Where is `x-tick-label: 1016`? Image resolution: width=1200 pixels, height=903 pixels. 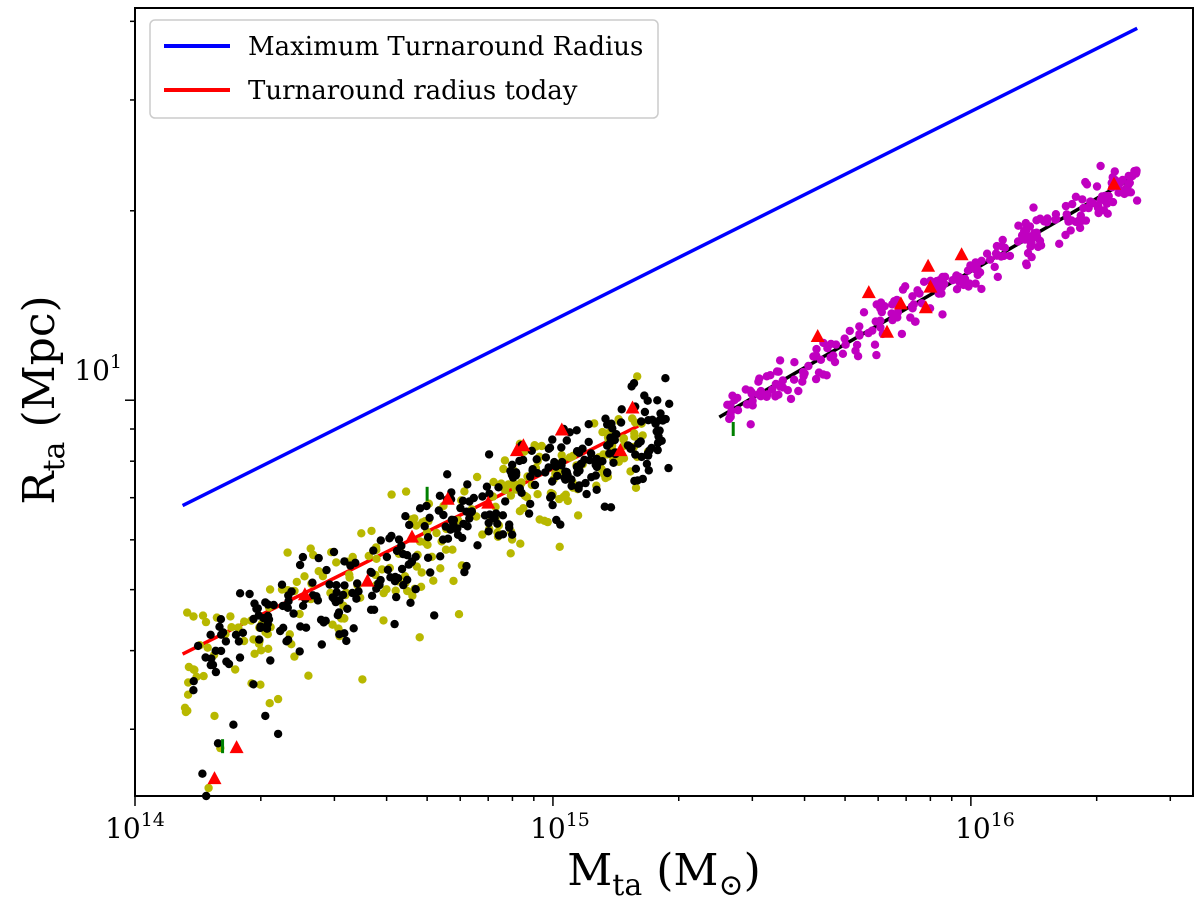
x-tick-label: 1016 is located at coordinates (985, 827).